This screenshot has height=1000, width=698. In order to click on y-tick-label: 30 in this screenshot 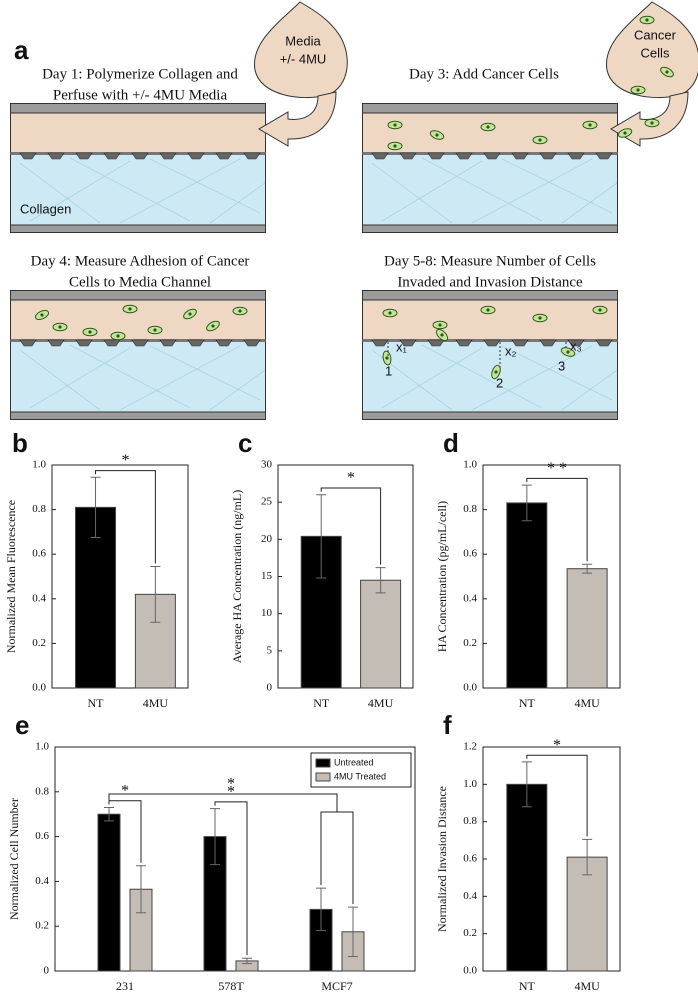, I will do `click(267, 465)`.